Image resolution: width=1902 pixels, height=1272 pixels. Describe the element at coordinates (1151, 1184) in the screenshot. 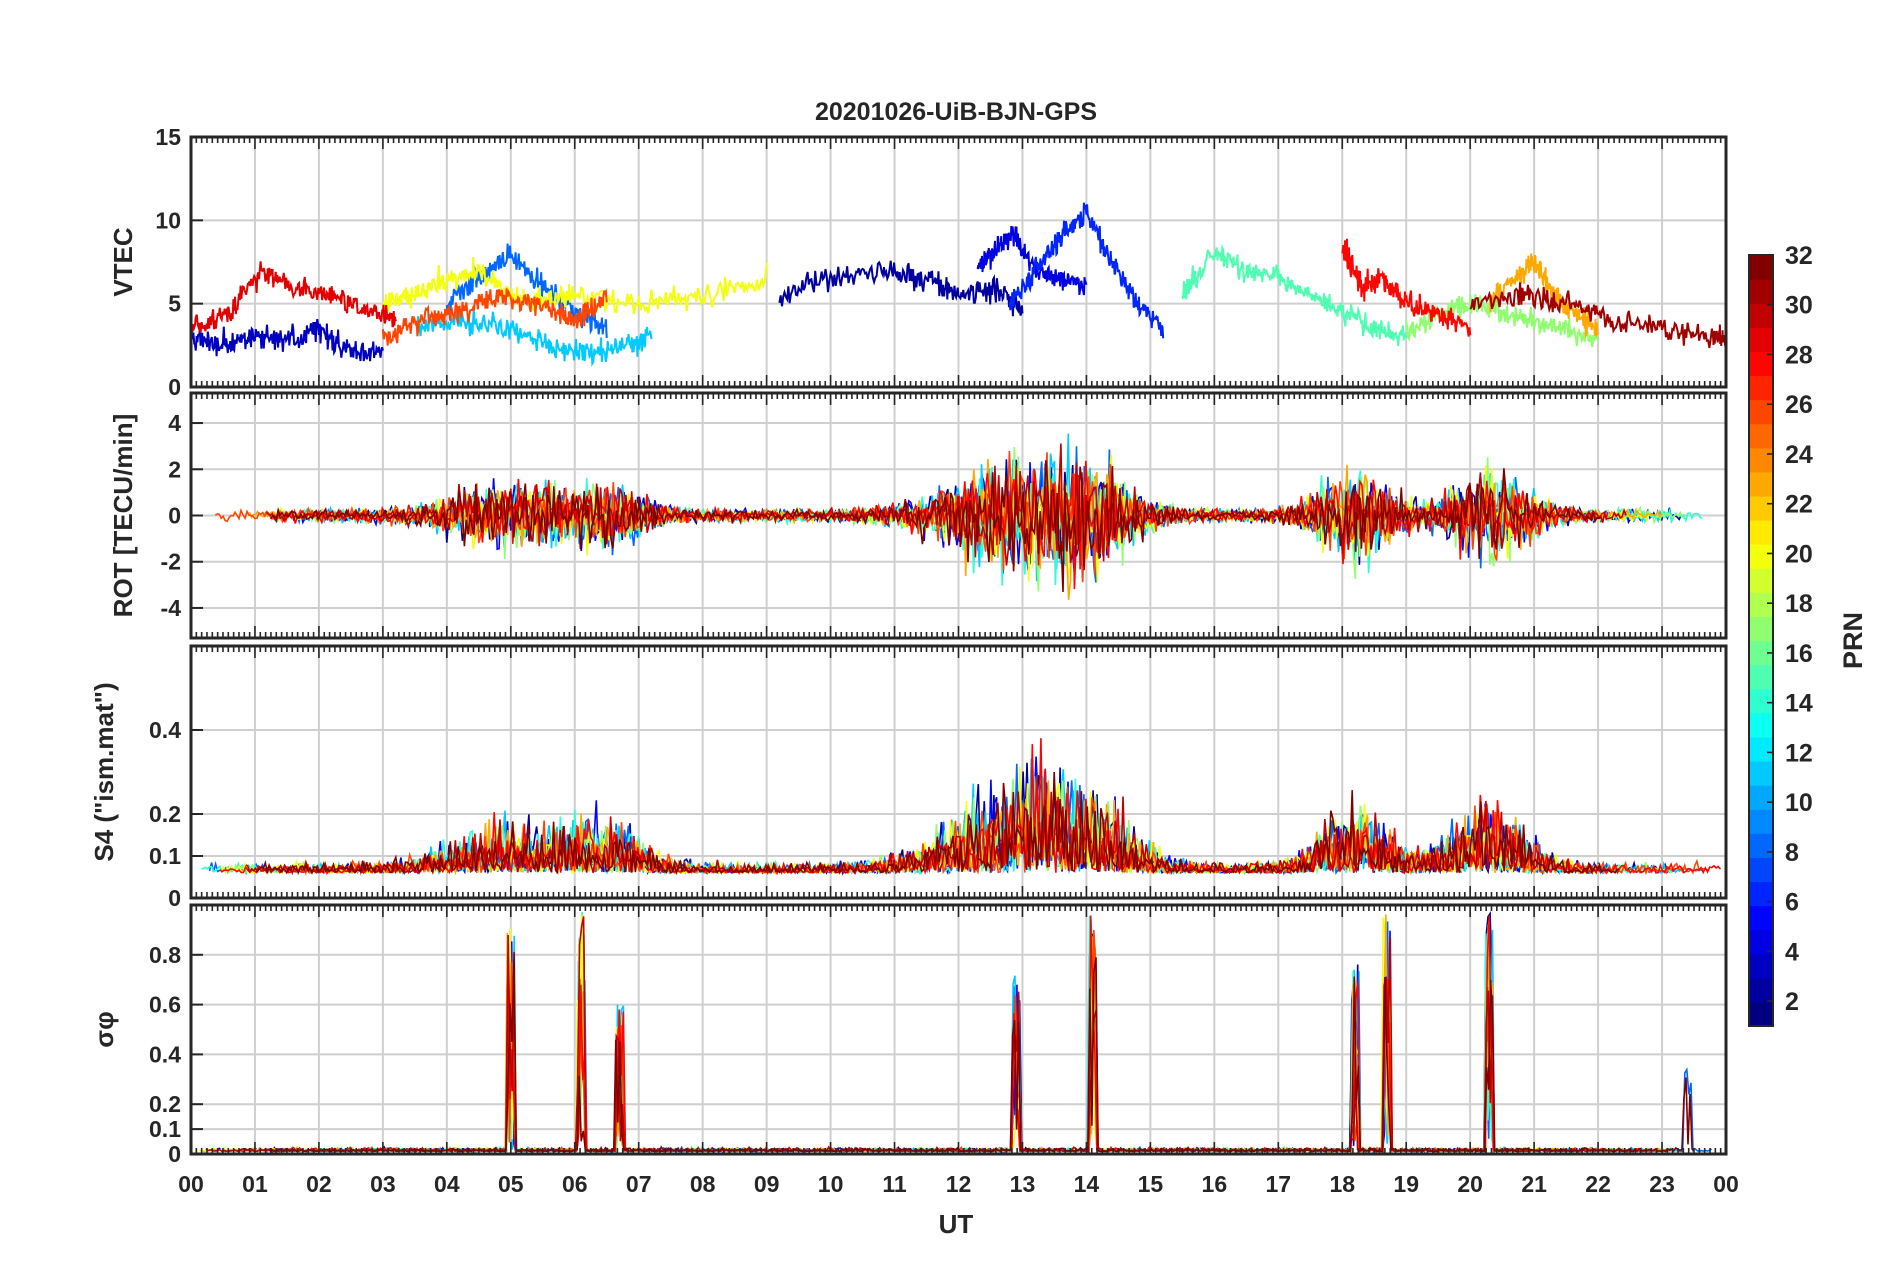

I see `x-tick-label: 15` at that location.